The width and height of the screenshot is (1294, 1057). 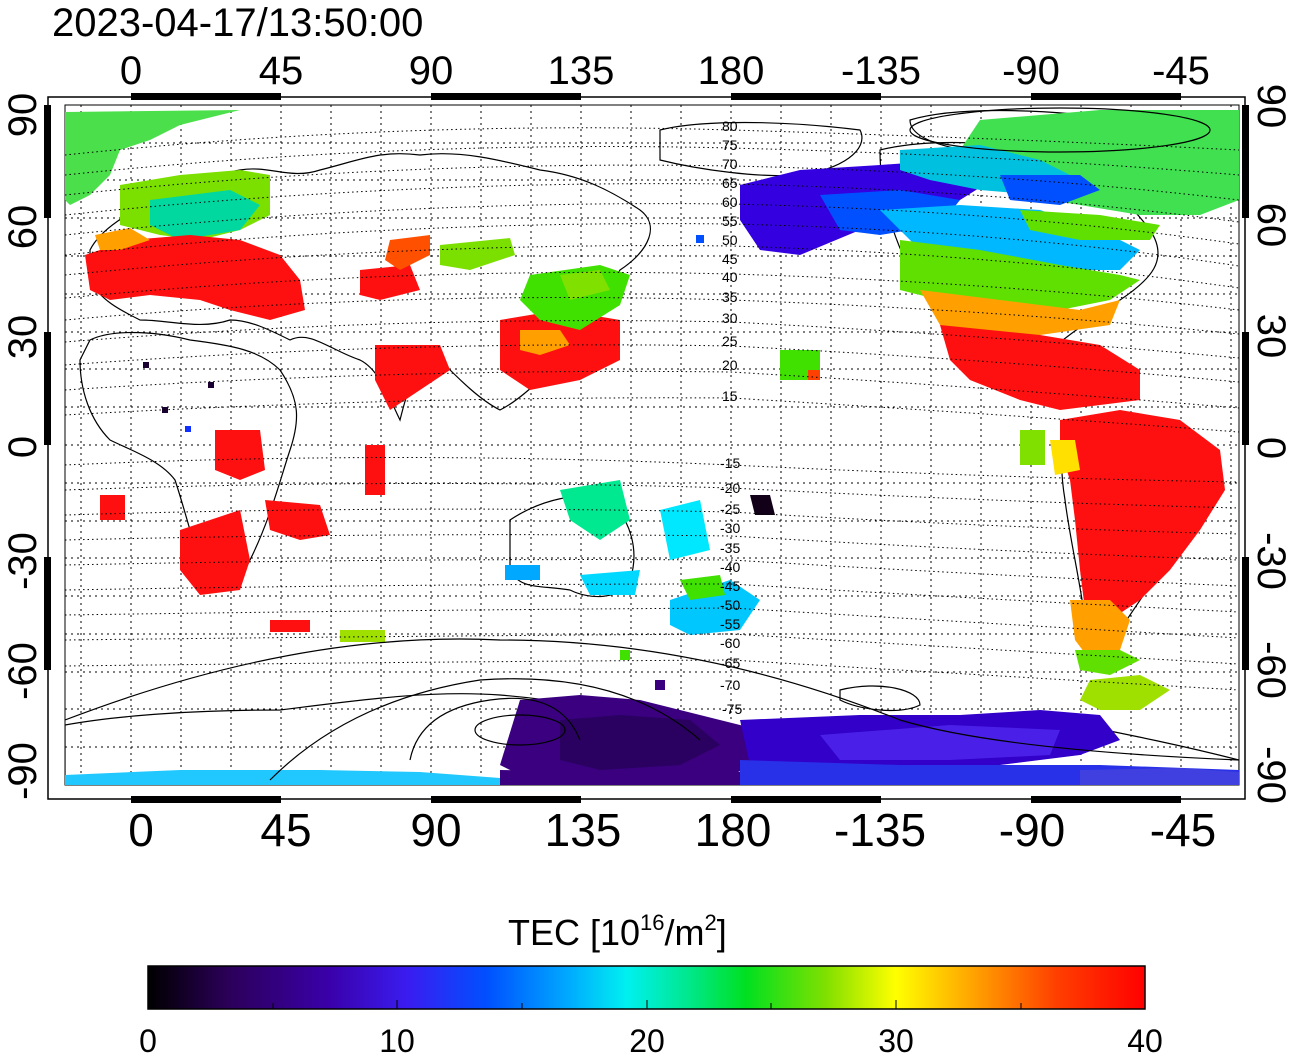 What do you see at coordinates (730, 509) in the screenshot?
I see `mag-lat-label: -25` at bounding box center [730, 509].